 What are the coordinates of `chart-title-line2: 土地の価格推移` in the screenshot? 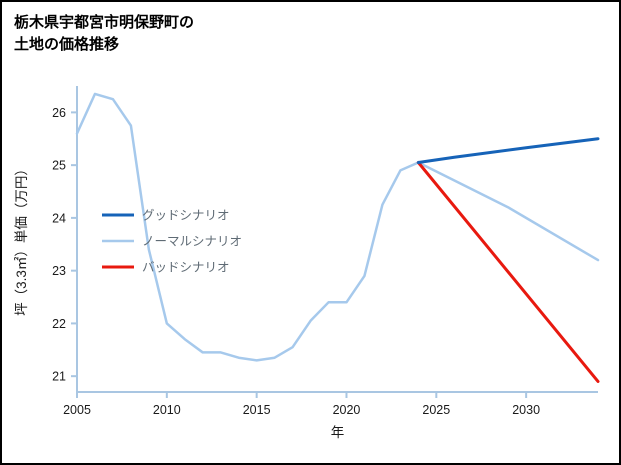 It's located at (67, 44).